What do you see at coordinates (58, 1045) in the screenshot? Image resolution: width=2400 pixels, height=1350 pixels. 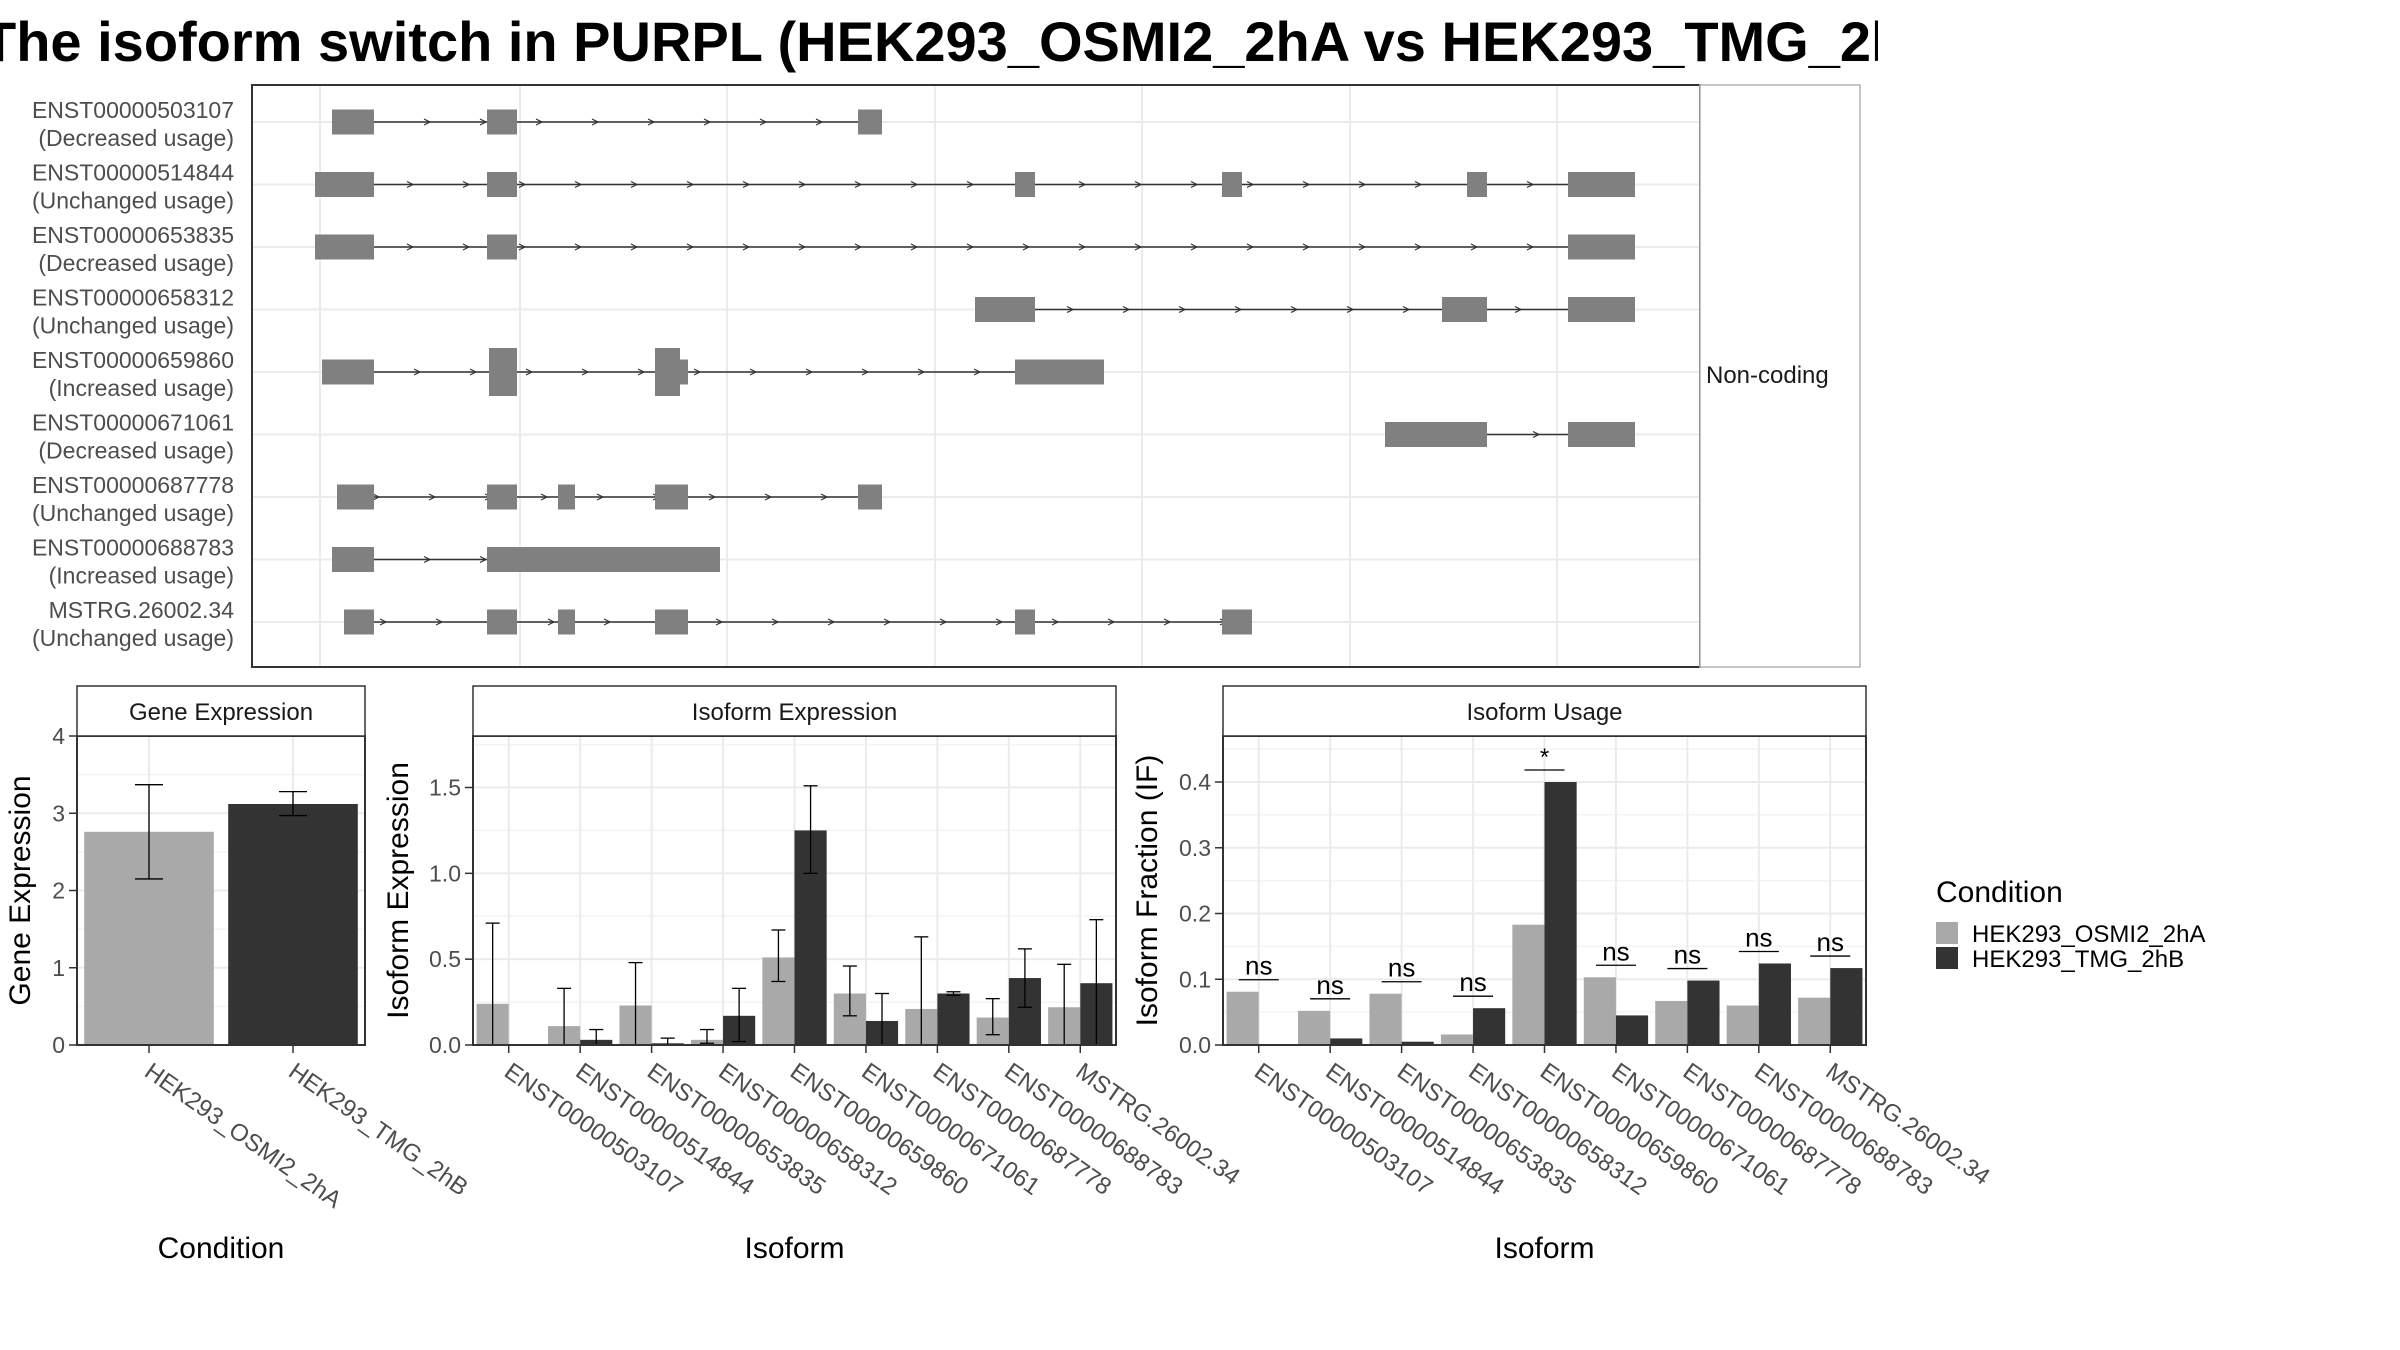 I see `gene-expression-y-tick-label: 0` at bounding box center [58, 1045].